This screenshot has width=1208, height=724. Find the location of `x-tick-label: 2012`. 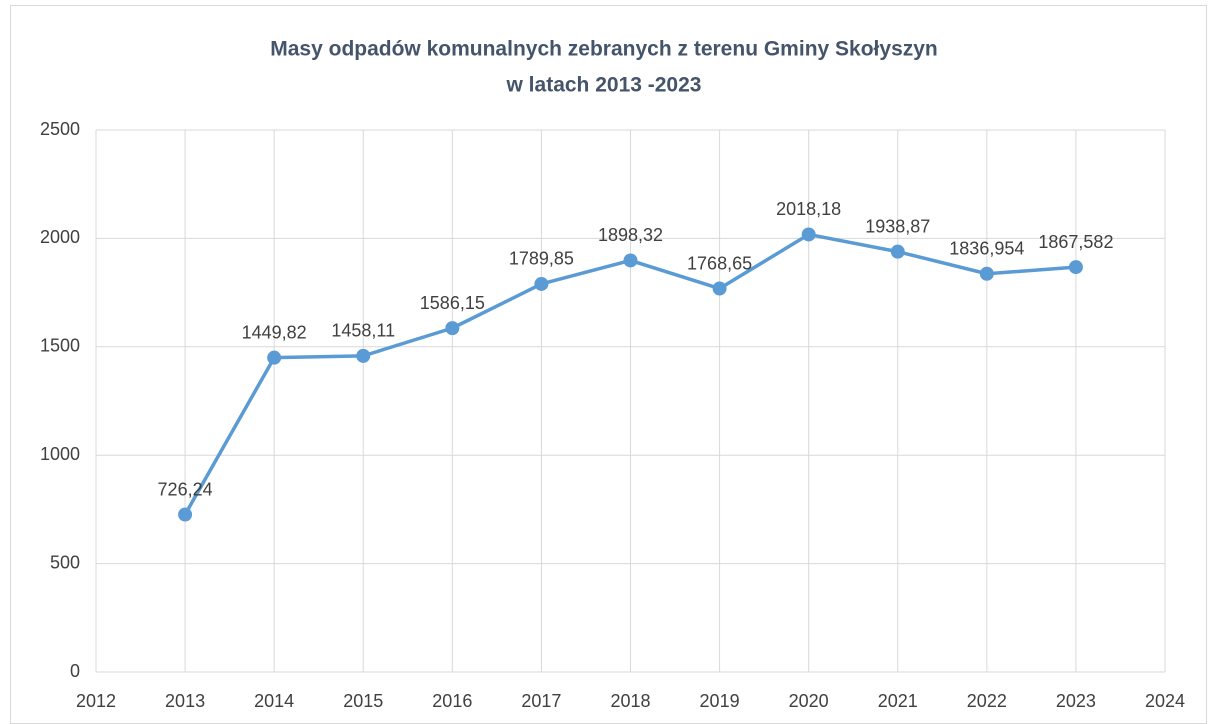

x-tick-label: 2012 is located at coordinates (96, 701).